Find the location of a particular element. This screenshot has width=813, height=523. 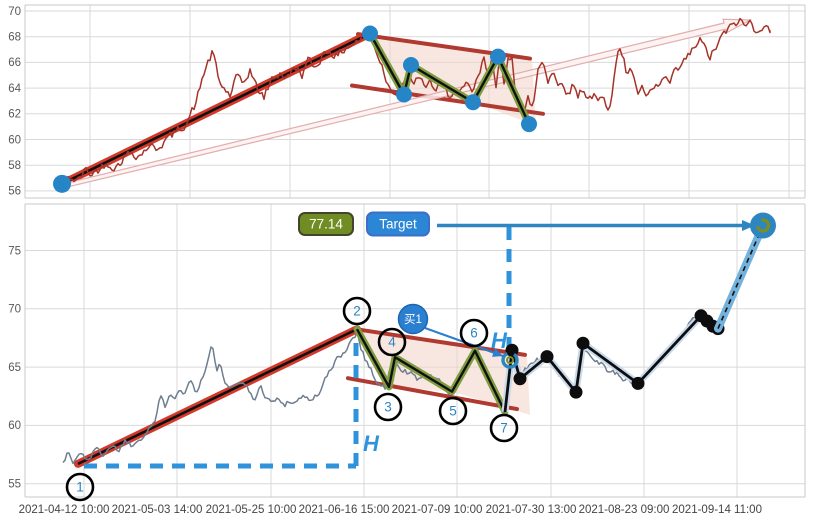

x-axis-tick-label: 2021-08-23 09:00 is located at coordinates (624, 510).